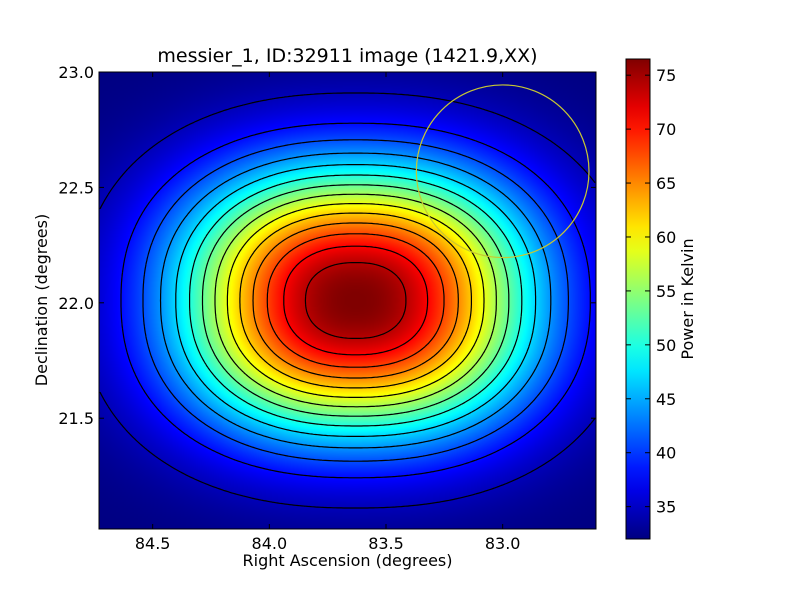  I want to click on colorbar-tick-label: 45, so click(666, 399).